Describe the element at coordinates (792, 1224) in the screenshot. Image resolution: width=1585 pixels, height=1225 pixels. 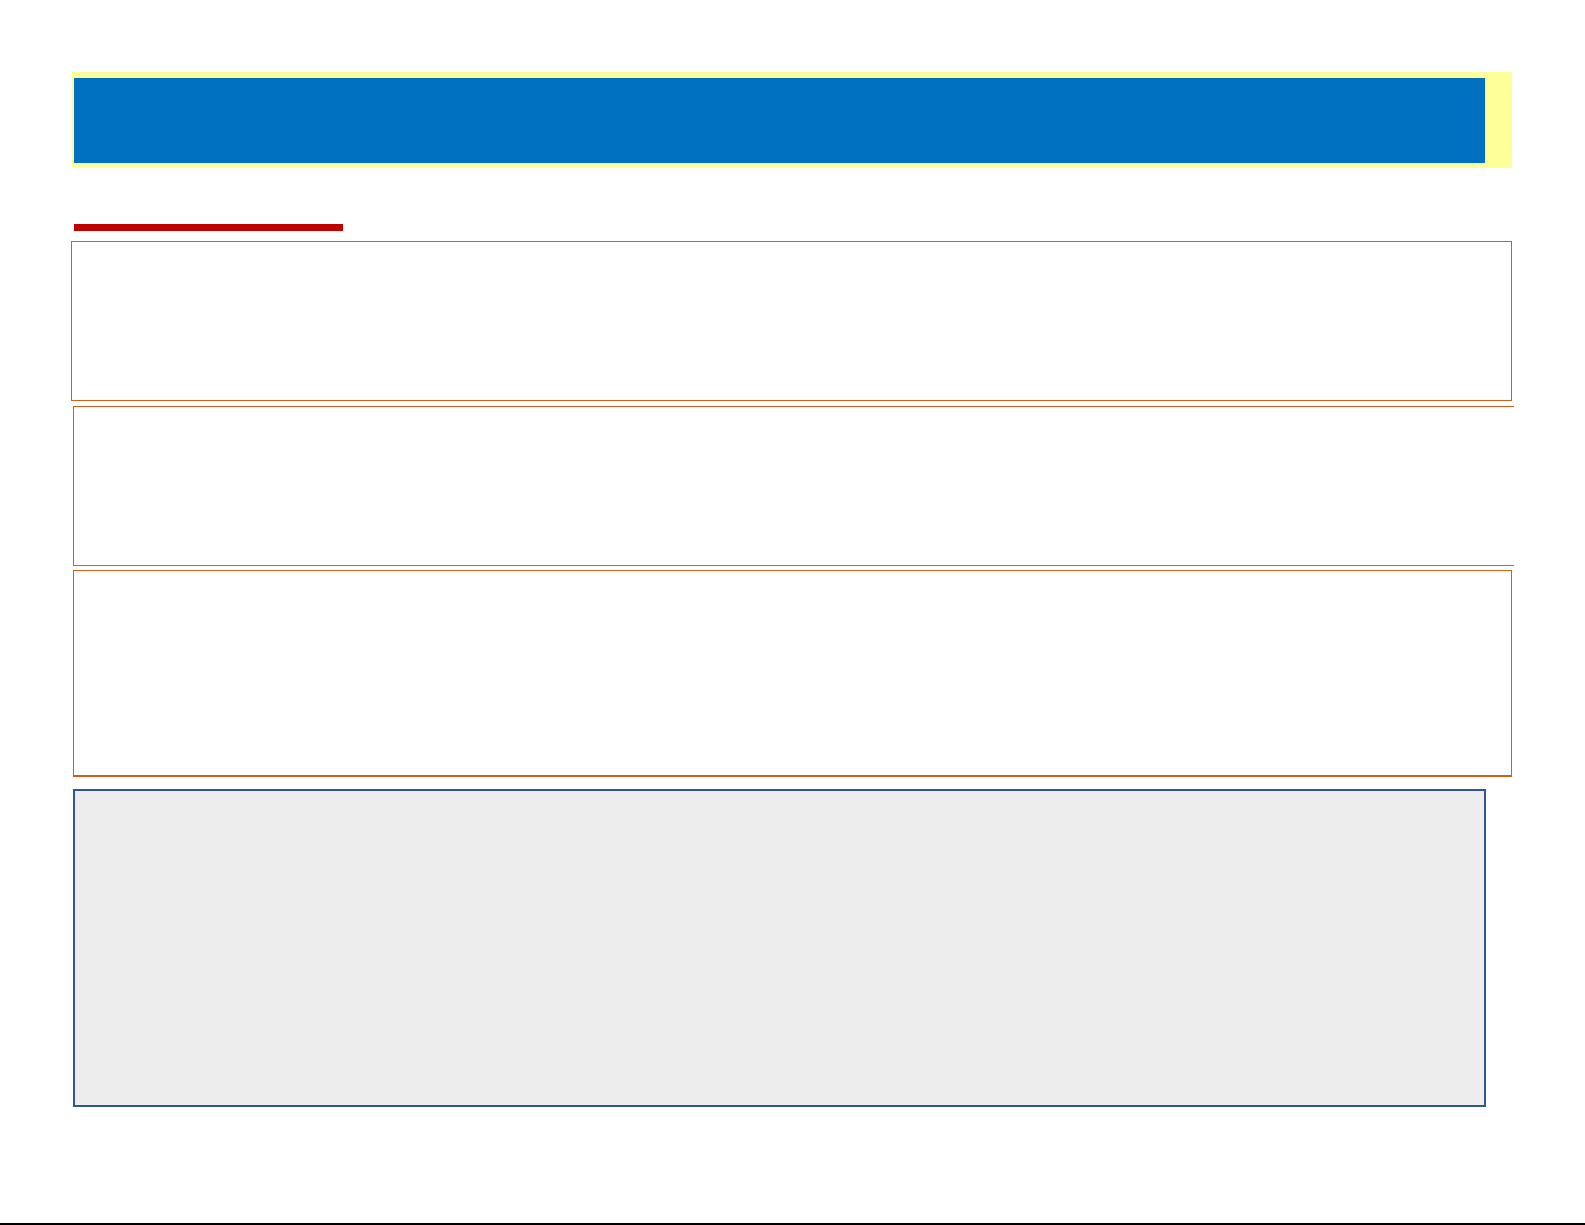
I see `bottom-divider` at that location.